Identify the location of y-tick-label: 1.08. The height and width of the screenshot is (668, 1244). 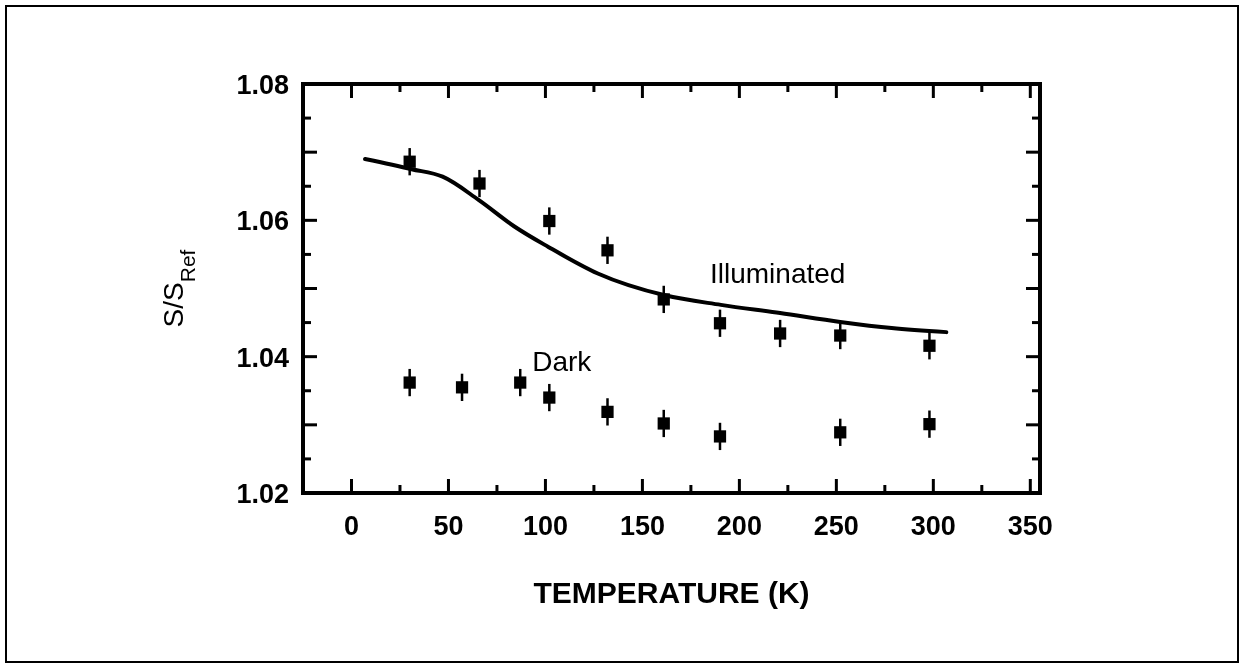
(262, 85).